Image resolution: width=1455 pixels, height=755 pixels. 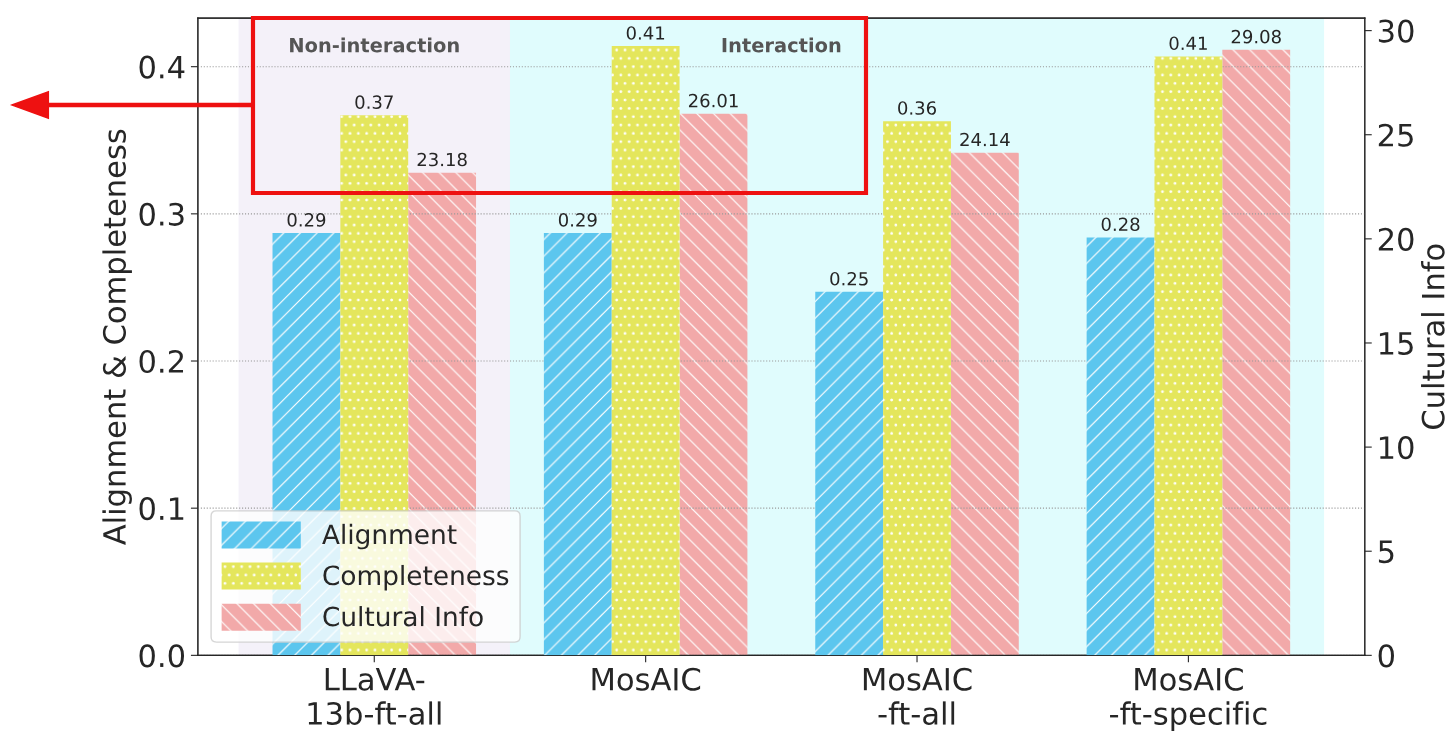 I want to click on y2-tick-label: 10, so click(x=1396, y=448).